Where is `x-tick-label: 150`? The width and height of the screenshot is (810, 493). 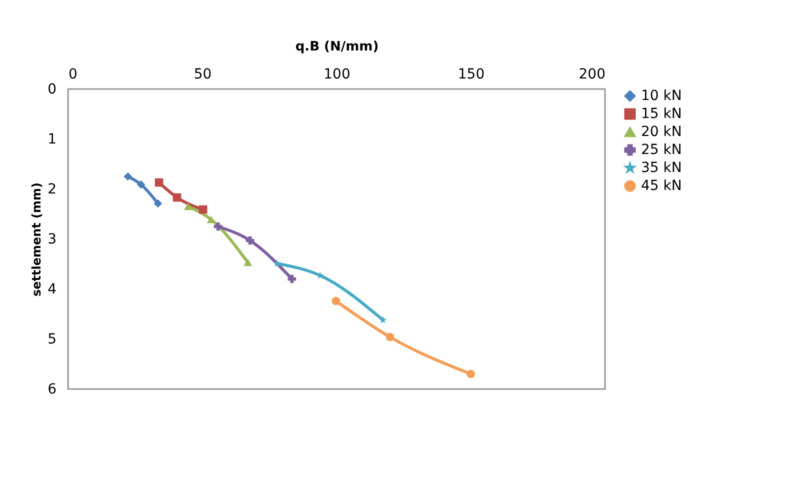 x-tick-label: 150 is located at coordinates (471, 74).